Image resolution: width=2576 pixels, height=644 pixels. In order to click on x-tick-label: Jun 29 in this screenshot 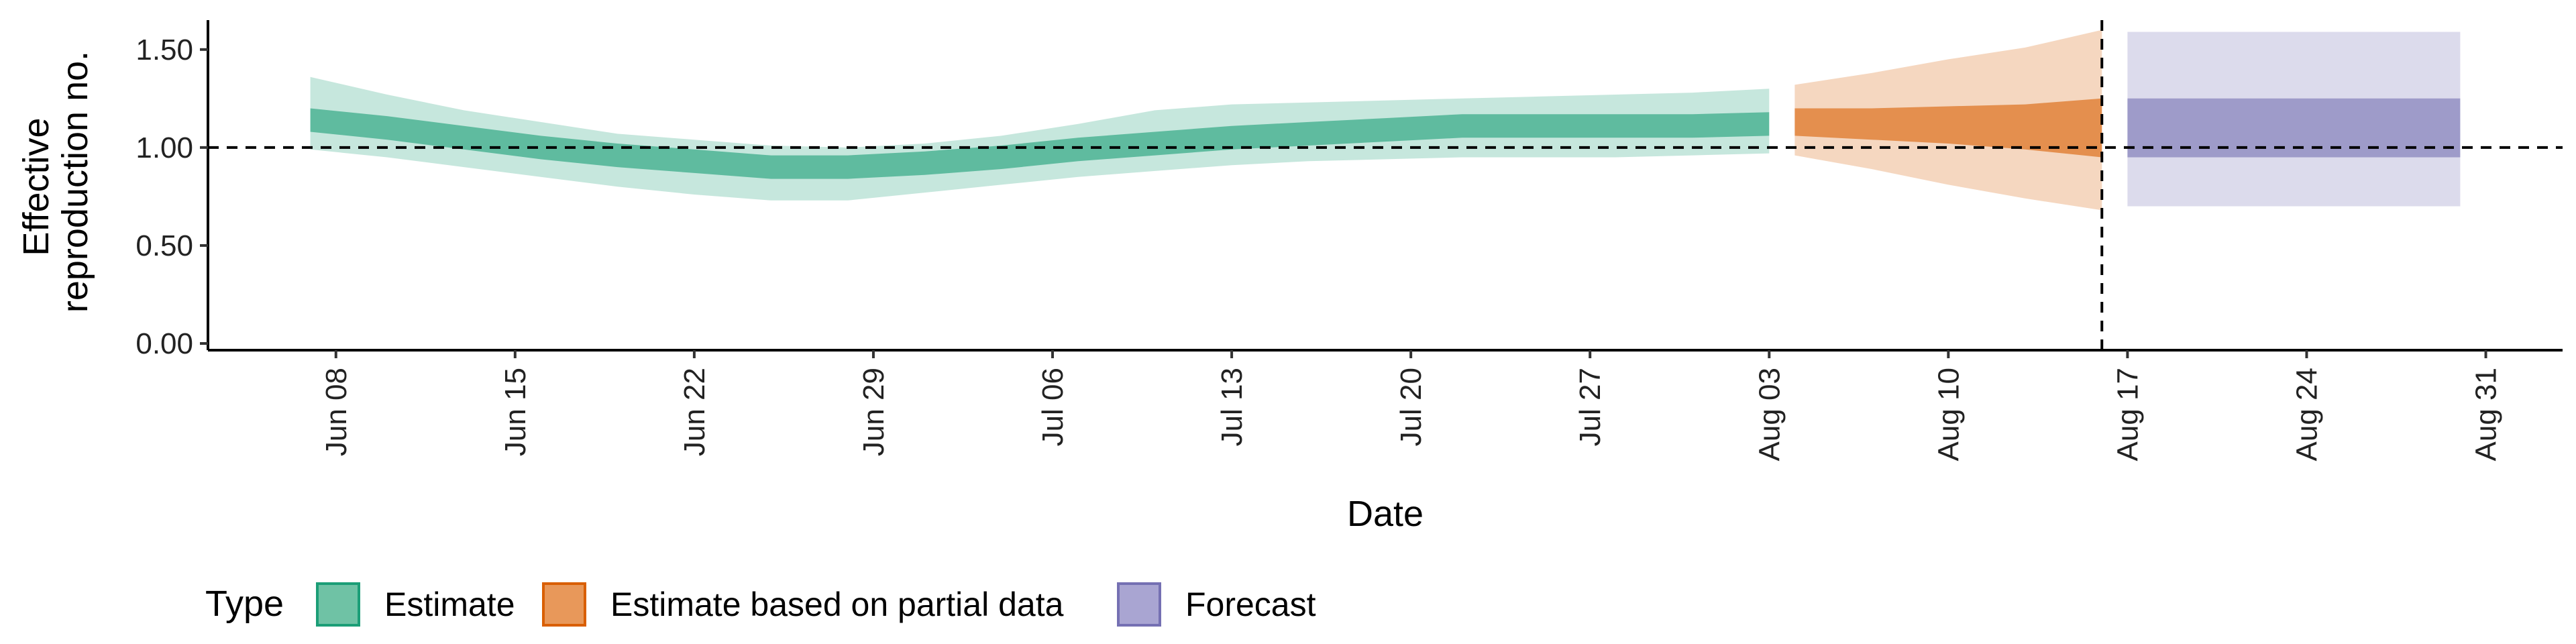, I will do `click(873, 412)`.